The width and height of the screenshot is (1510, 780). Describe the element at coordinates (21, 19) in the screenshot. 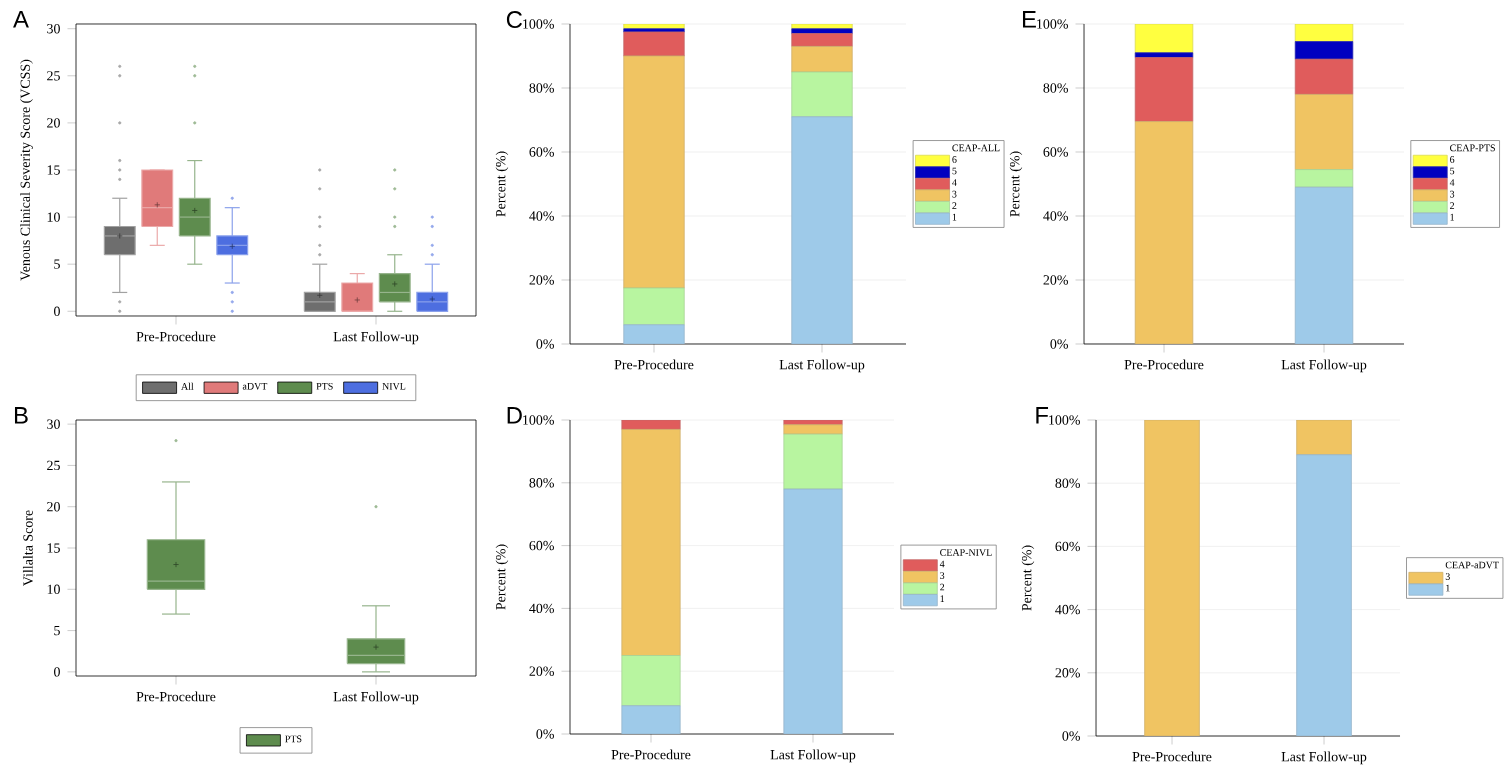

I see `chart-title: A` at that location.